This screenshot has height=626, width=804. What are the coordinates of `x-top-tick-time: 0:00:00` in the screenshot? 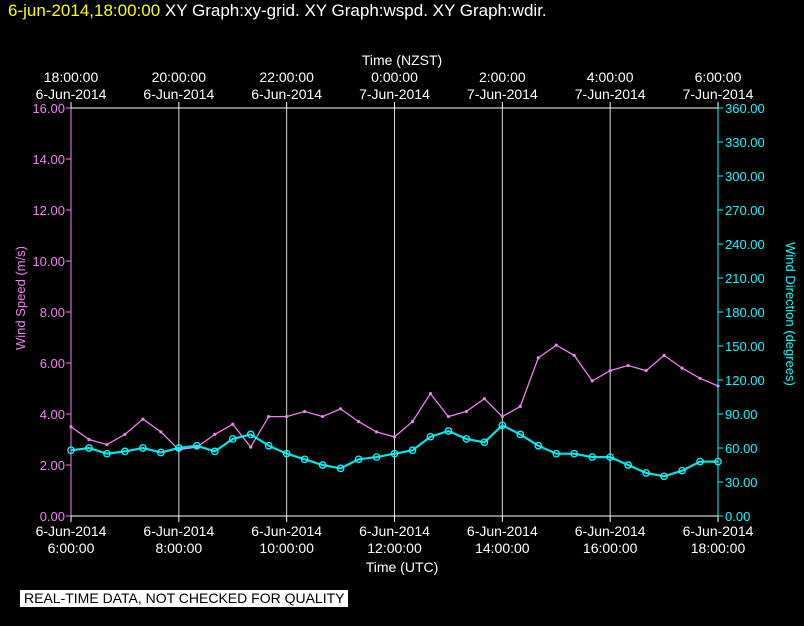 It's located at (394, 77).